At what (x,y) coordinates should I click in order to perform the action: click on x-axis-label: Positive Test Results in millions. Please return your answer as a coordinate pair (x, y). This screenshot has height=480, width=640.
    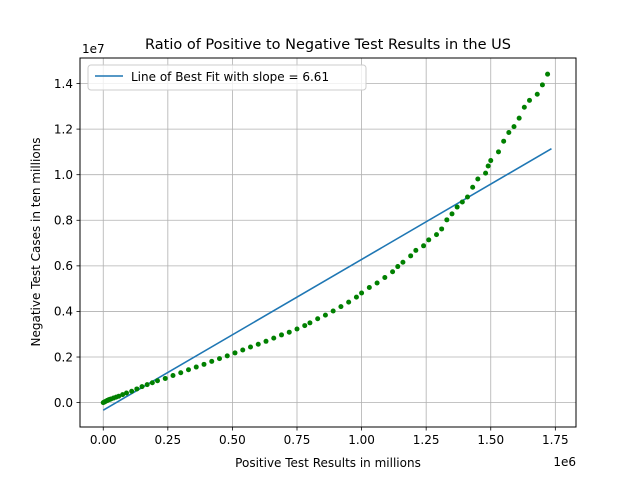
    Looking at the image, I should click on (328, 463).